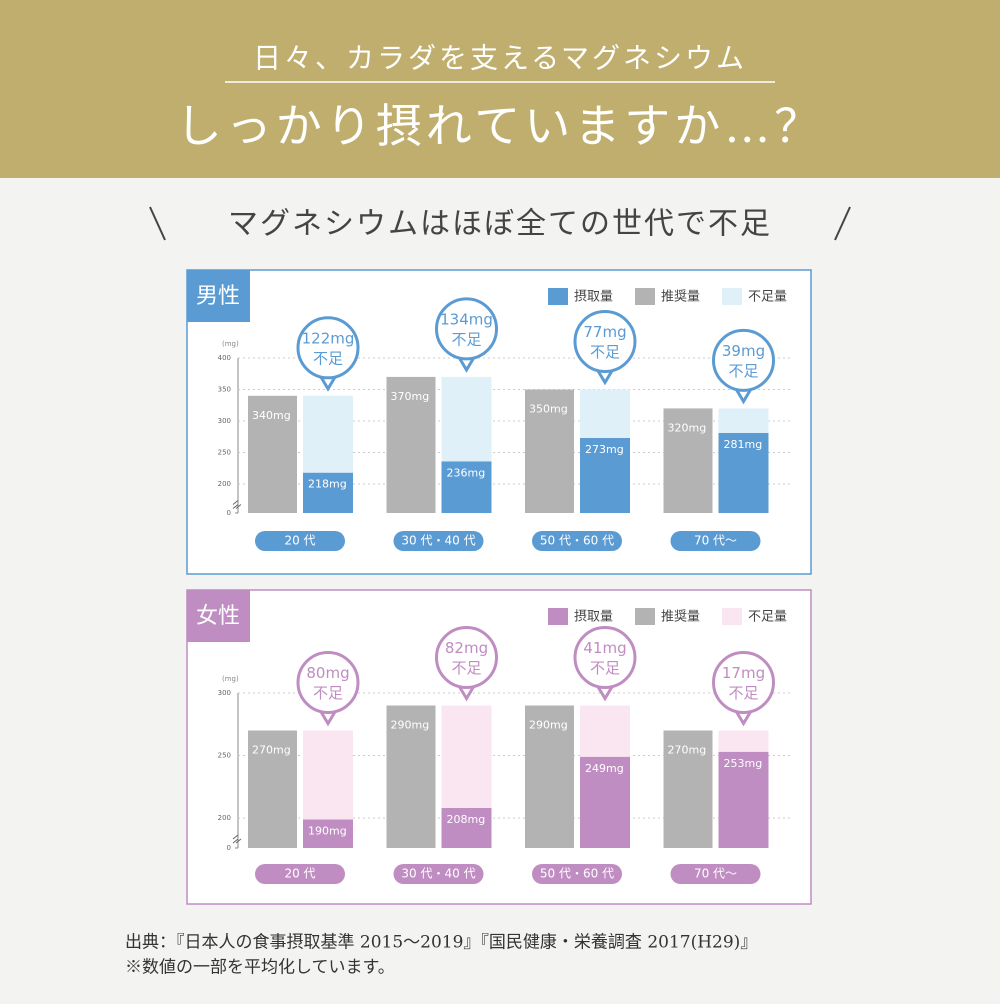 The width and height of the screenshot is (1000, 1004). Describe the element at coordinates (466, 648) in the screenshot. I see `callout-value: 82mg` at that location.